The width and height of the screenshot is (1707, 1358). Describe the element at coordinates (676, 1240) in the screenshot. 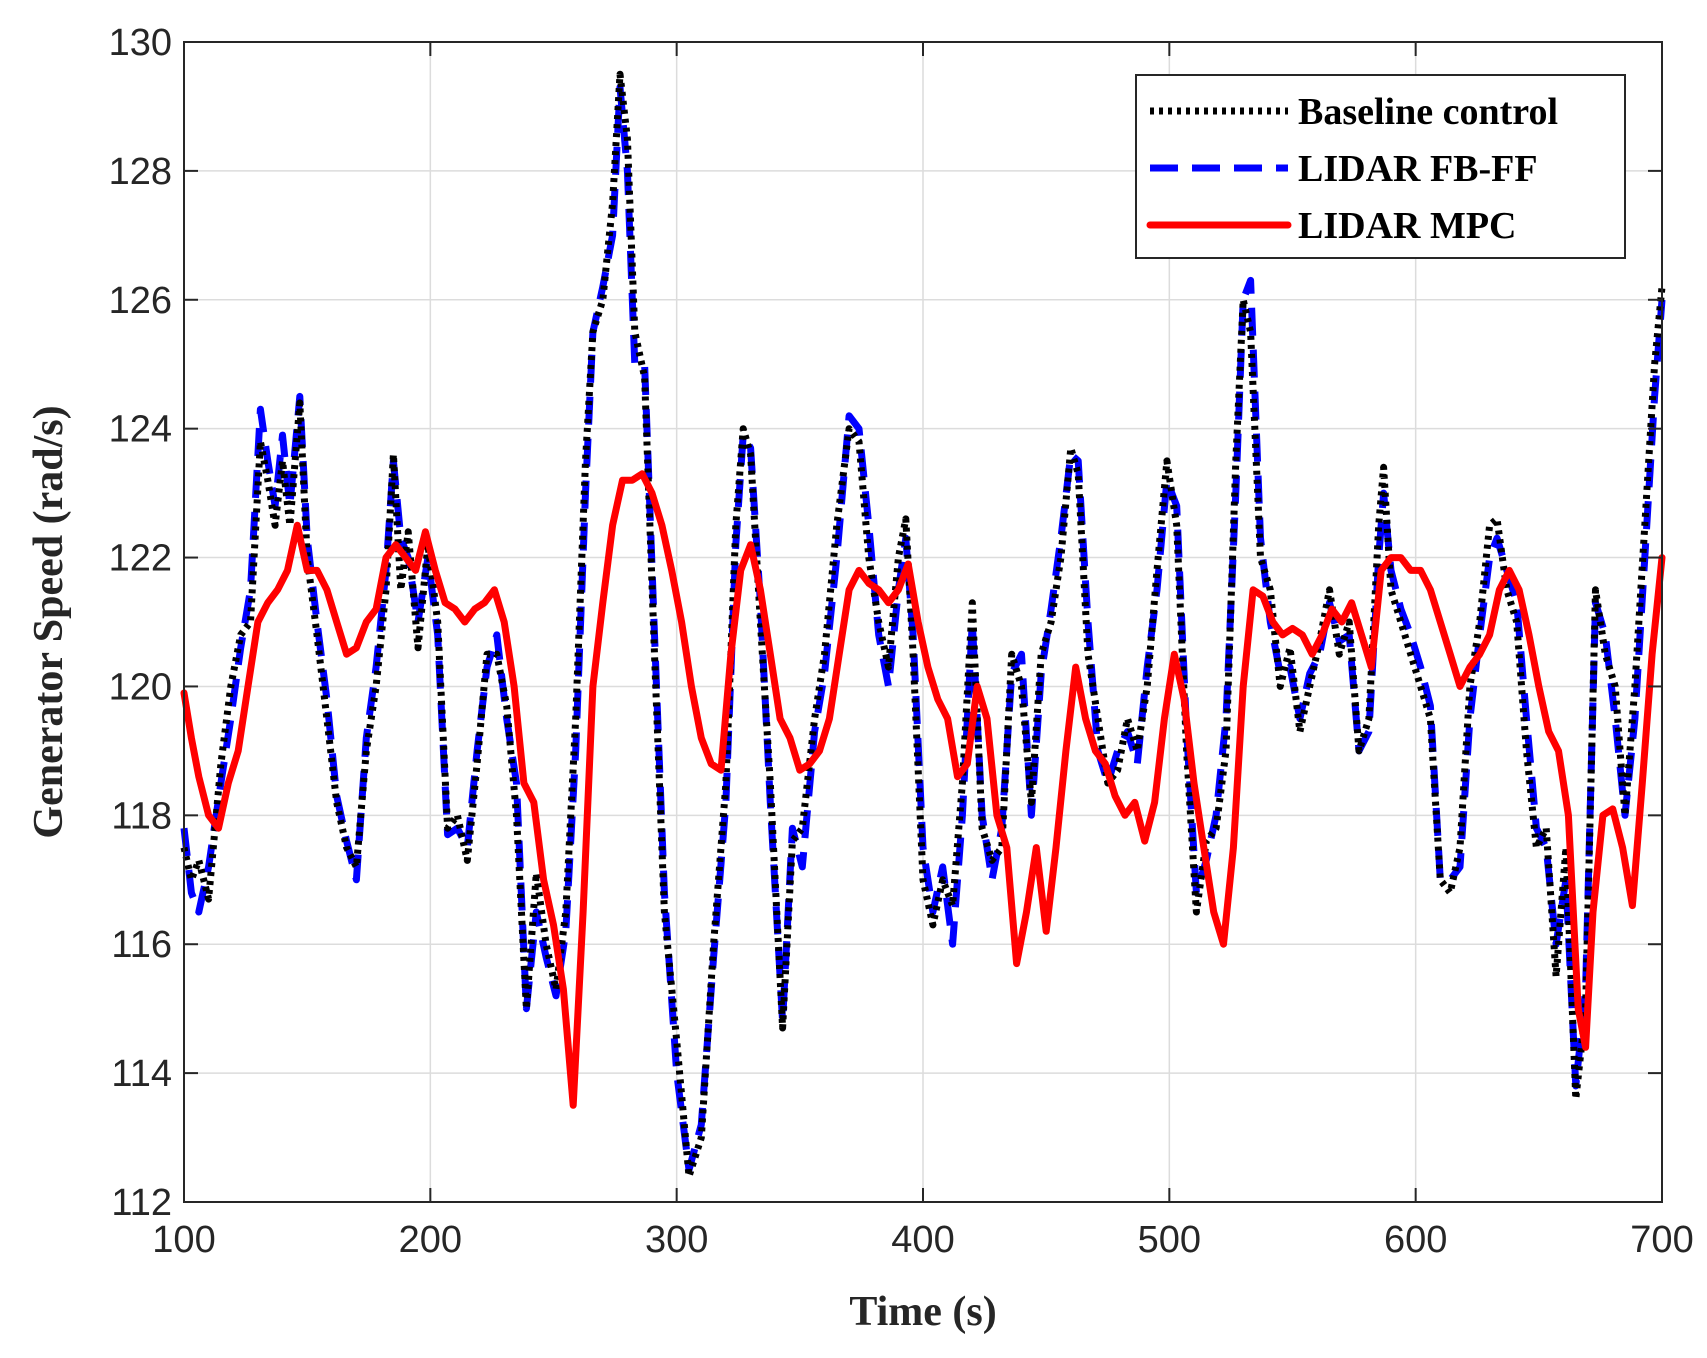

I see `x-tick-label: 300` at that location.